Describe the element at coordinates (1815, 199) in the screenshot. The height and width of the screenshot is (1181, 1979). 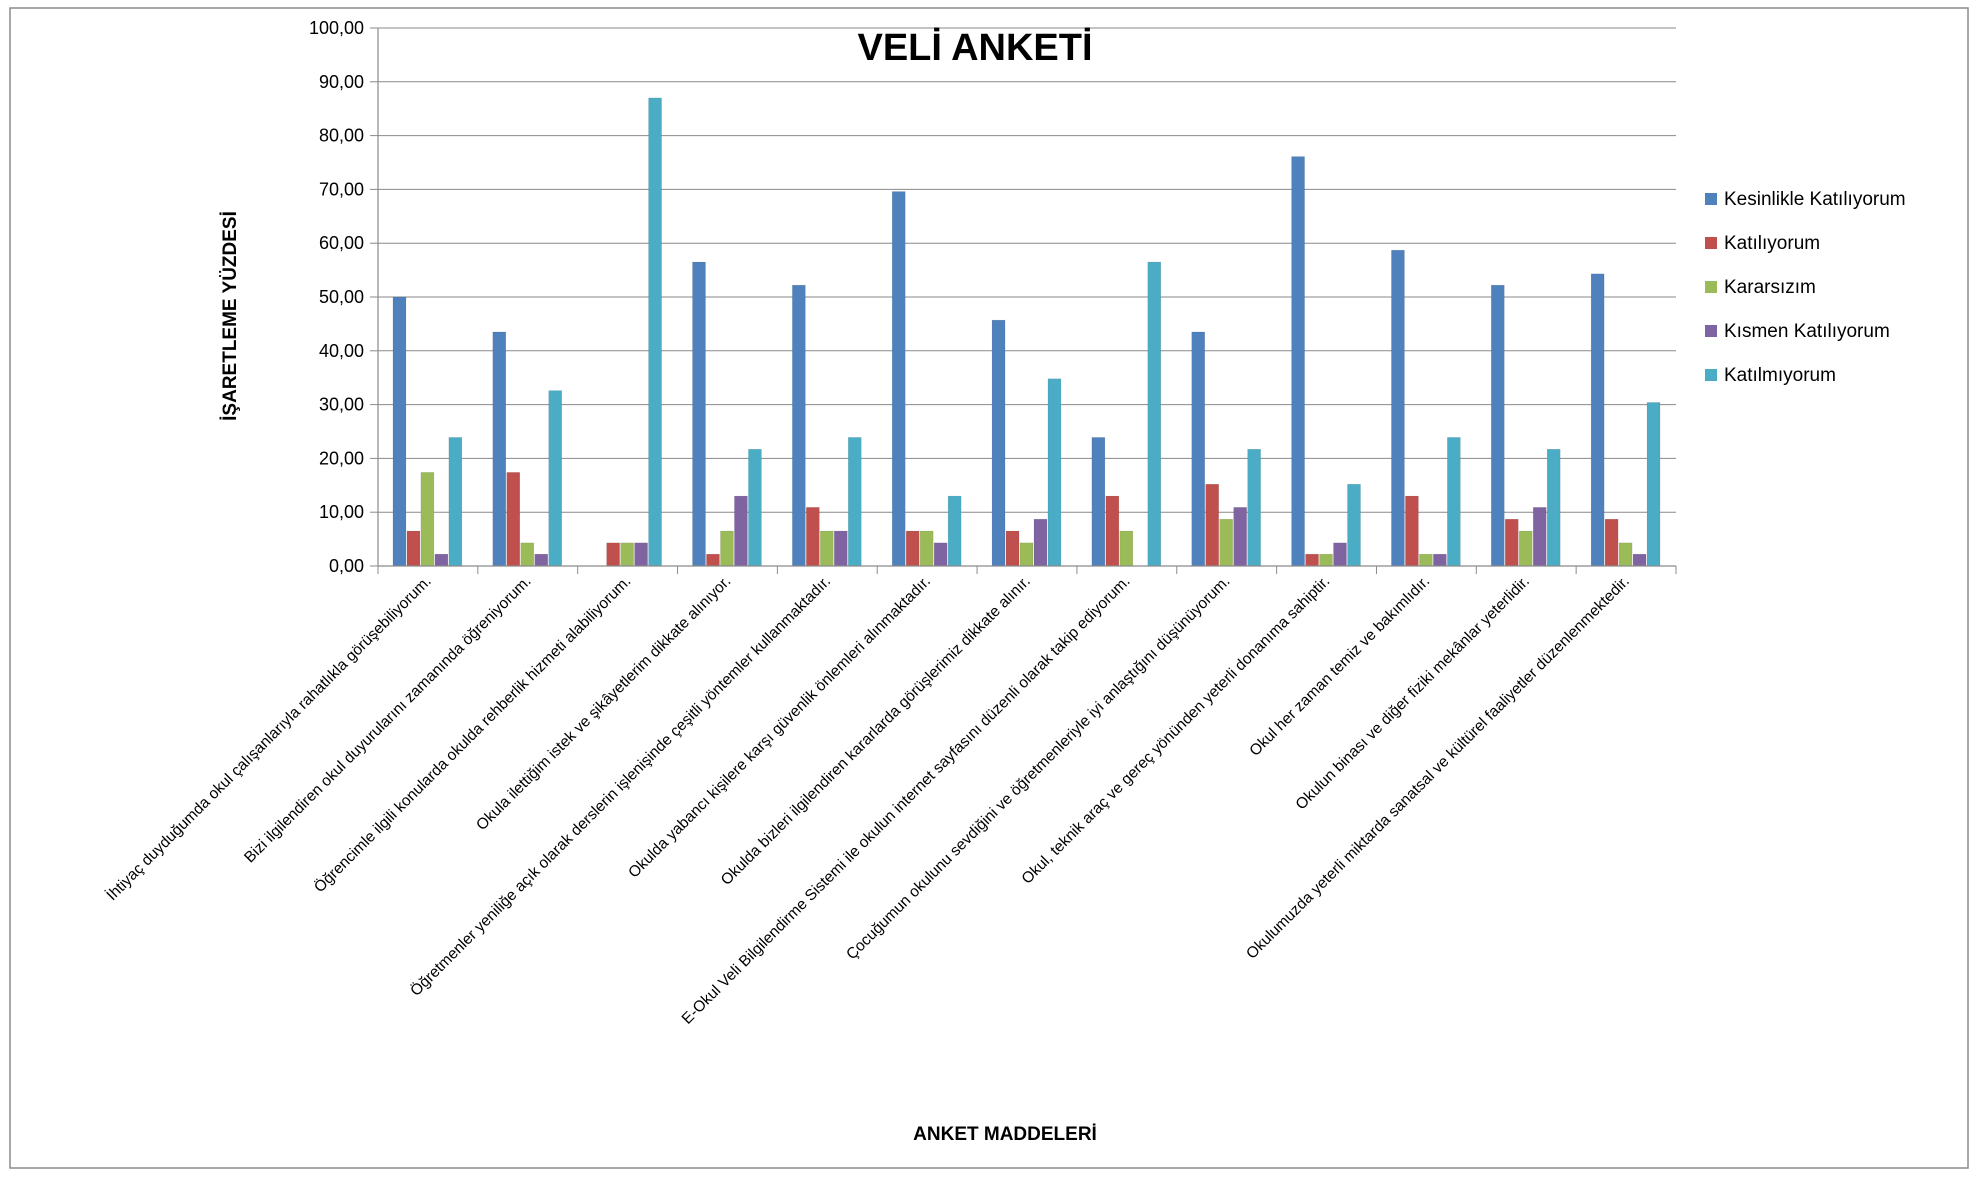
I see `legend-label: Kesinlikle Katılıyorum` at that location.